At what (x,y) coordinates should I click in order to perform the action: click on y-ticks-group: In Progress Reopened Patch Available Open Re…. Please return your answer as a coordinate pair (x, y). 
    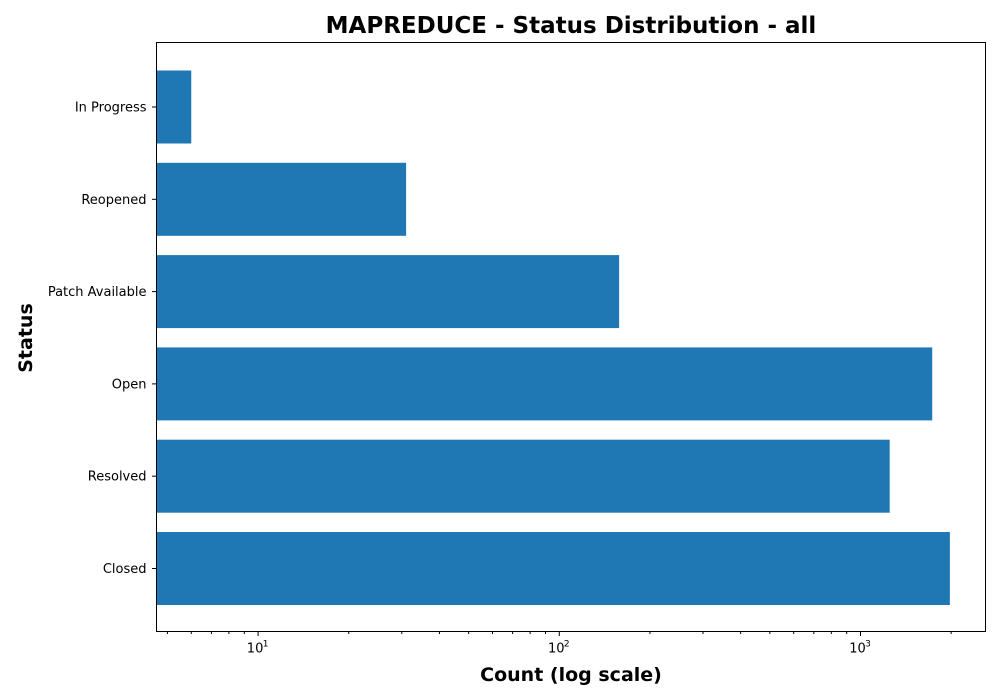
    Looking at the image, I should click on (102, 339).